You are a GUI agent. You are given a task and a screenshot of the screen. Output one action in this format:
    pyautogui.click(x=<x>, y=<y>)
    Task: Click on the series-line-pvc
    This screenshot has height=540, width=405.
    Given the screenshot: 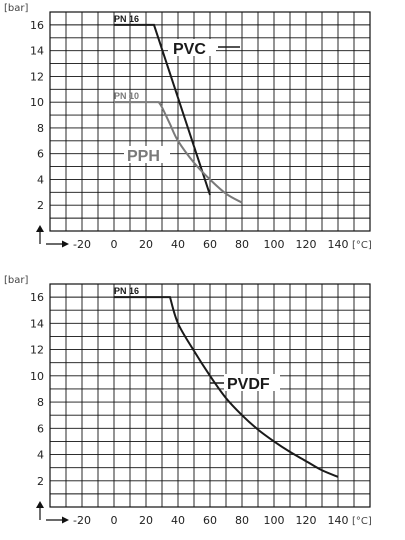 What is the action you would take?
    pyautogui.click(x=162, y=109)
    